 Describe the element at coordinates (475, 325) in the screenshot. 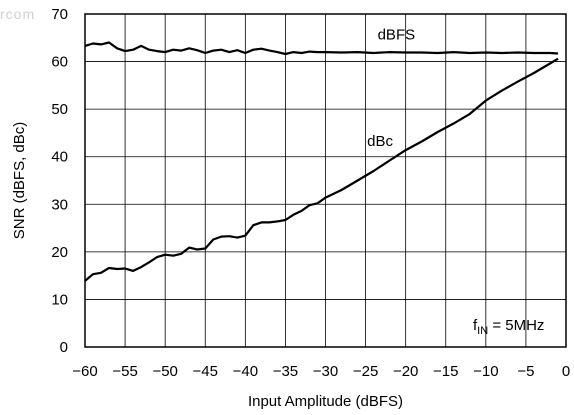

I see `annotation-main: f` at that location.